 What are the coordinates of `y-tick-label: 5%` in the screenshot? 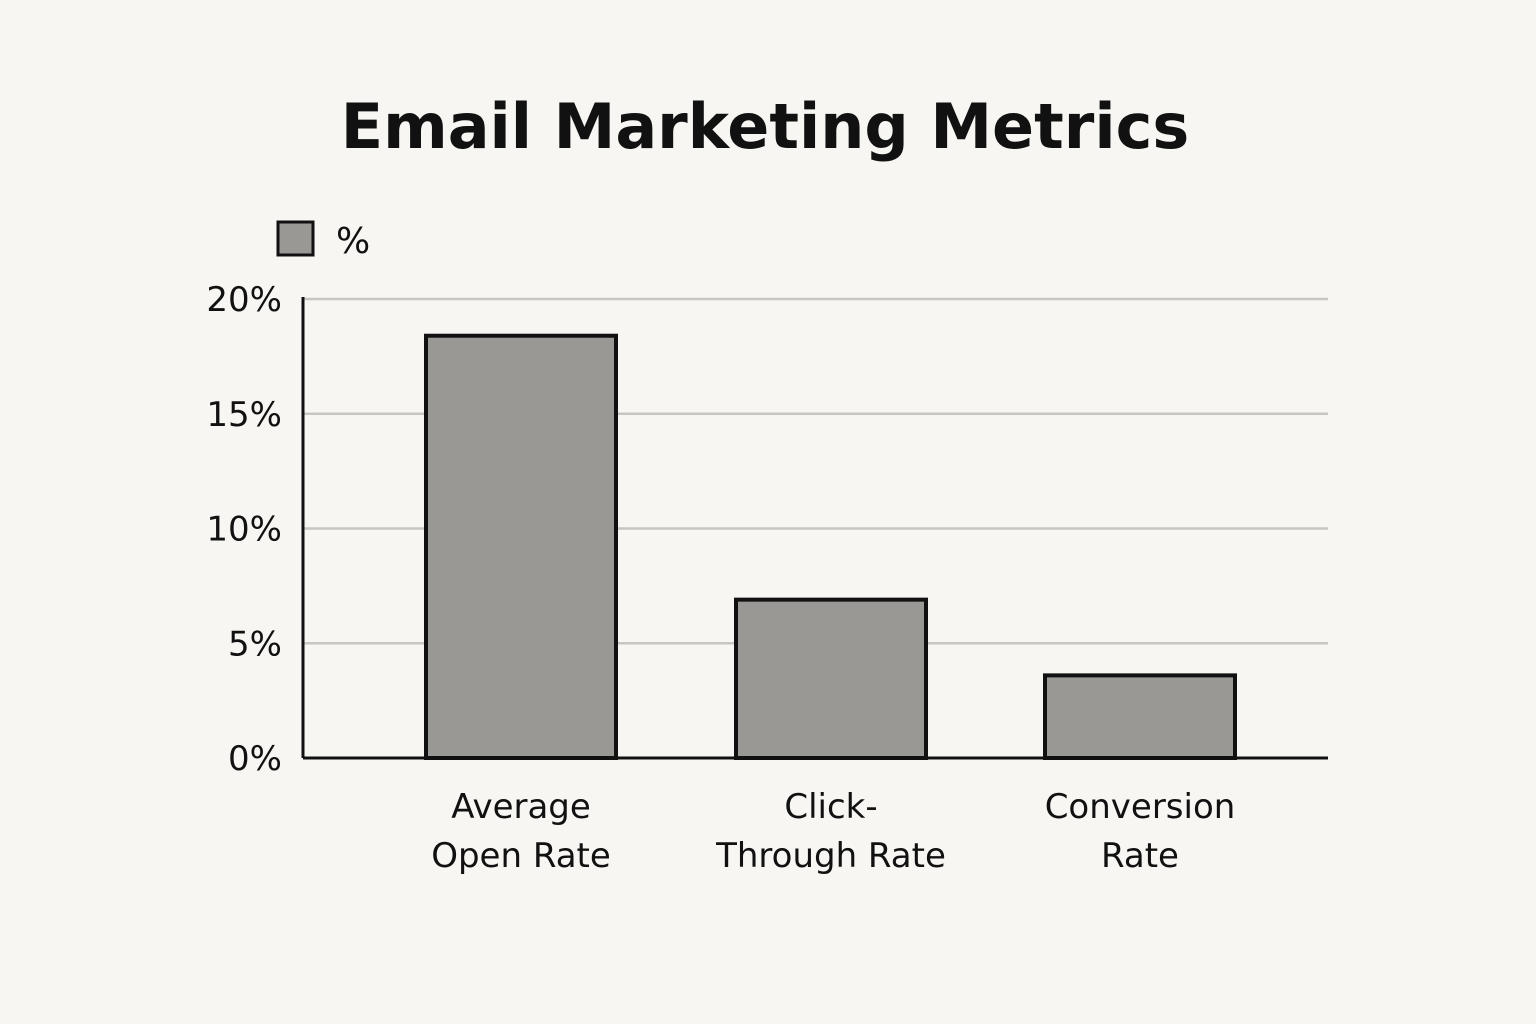 It's located at (255, 644).